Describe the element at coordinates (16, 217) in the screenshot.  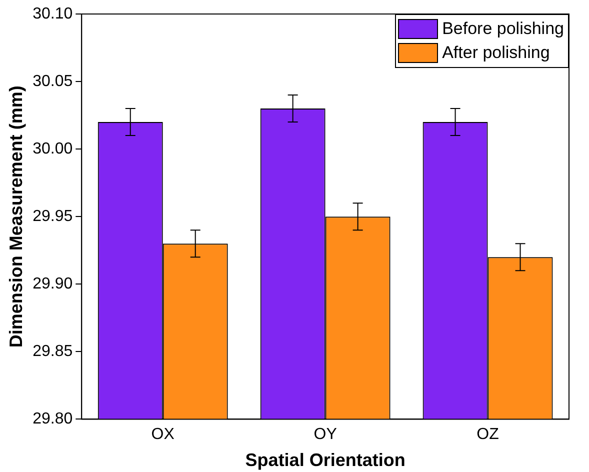
I see `y-axis-title: Dimension Measurement (mm)` at that location.